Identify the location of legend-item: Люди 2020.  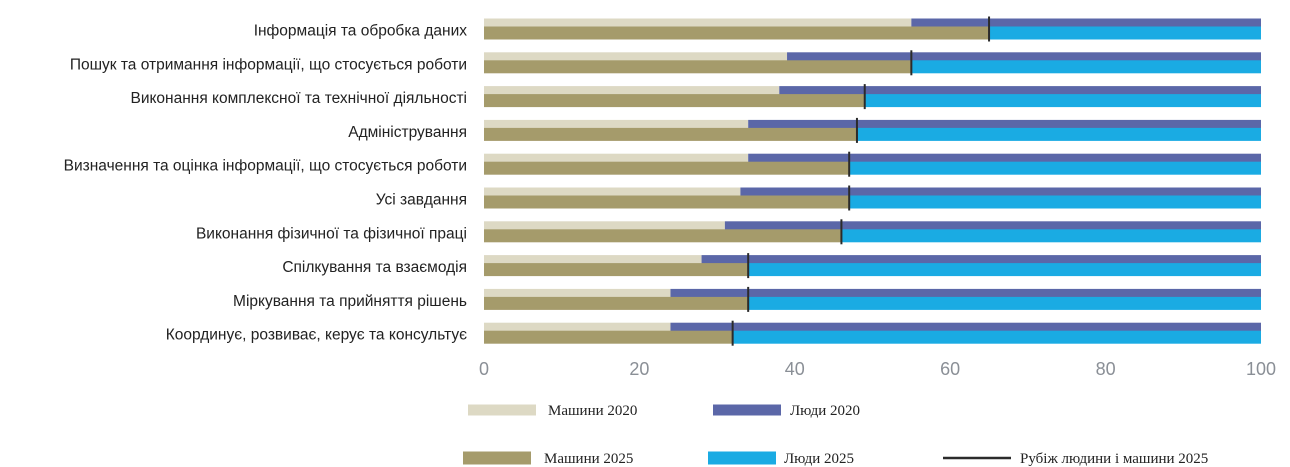
(786, 411).